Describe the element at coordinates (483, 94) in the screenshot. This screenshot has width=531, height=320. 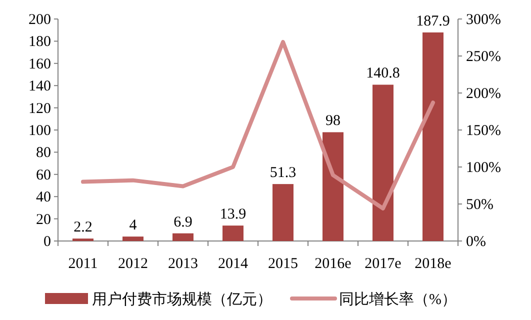
I see `y2-tick-label: 200%` at that location.